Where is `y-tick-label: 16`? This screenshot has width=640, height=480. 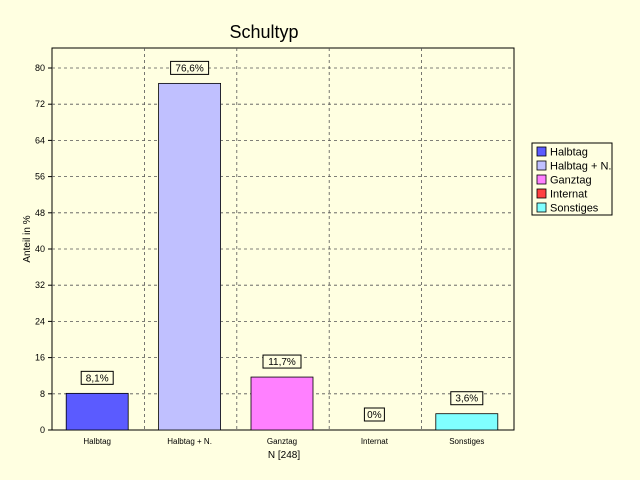
y-tick-label: 16 is located at coordinates (40, 358).